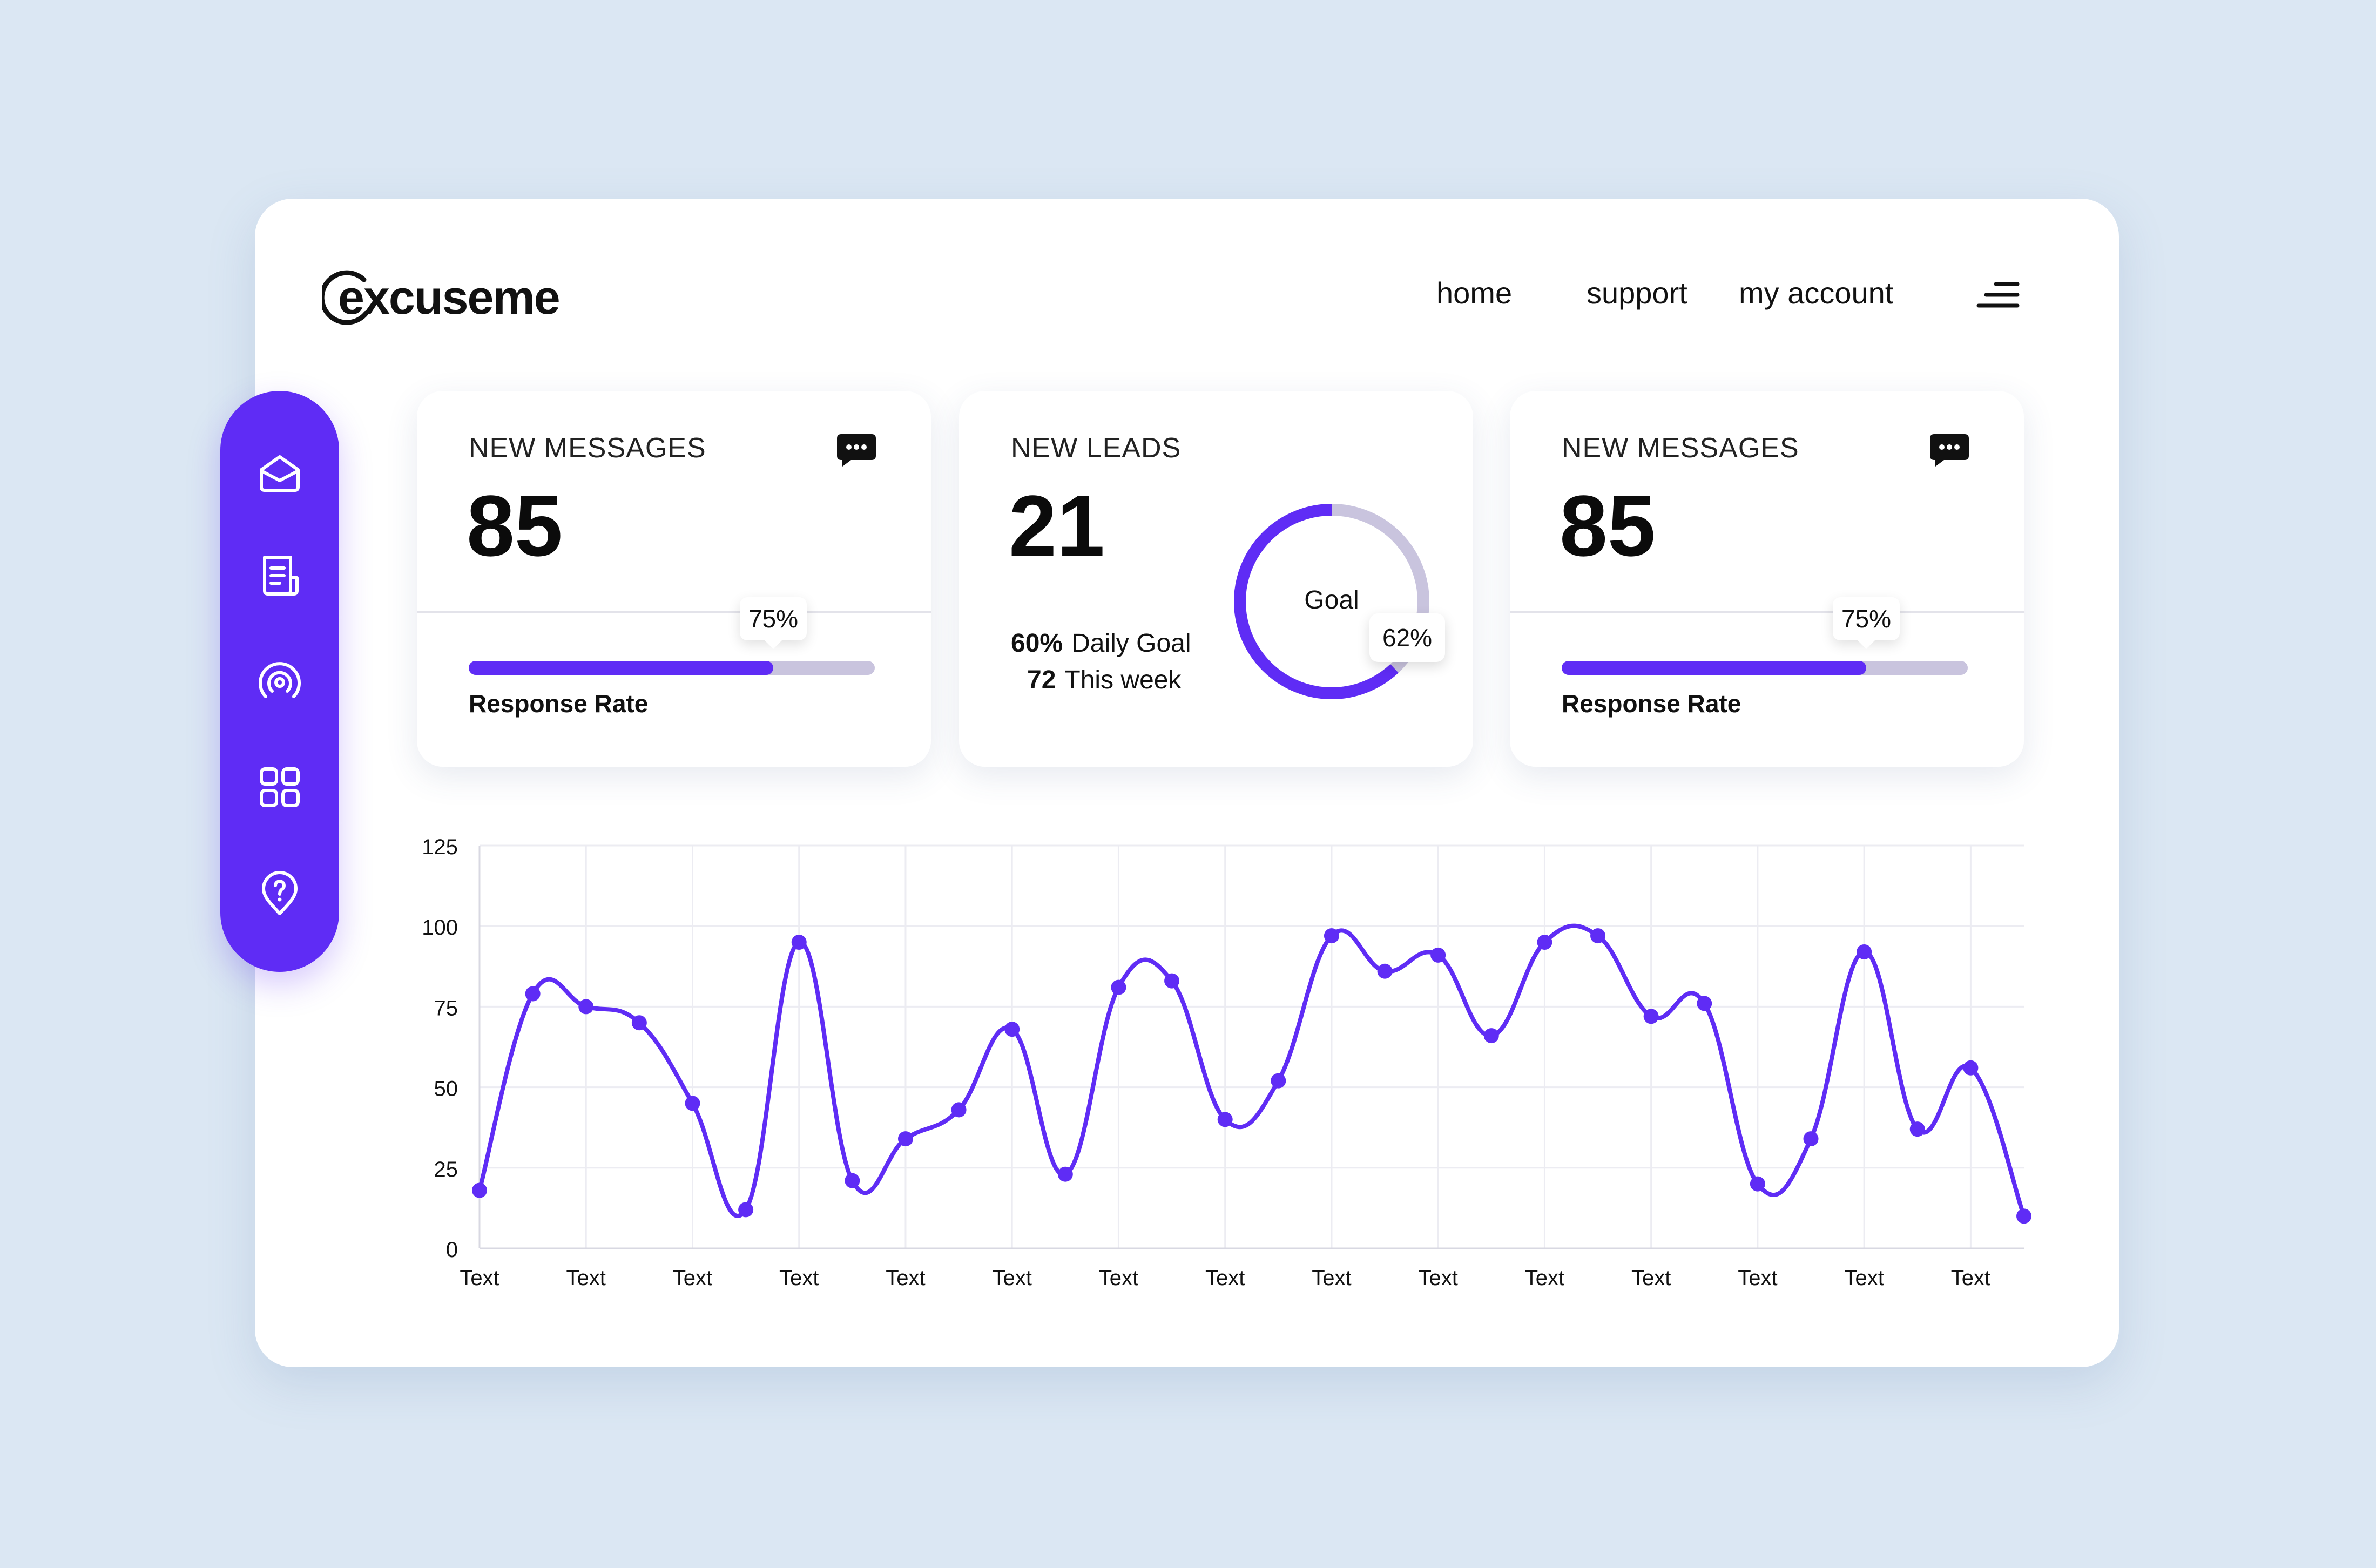 The height and width of the screenshot is (1568, 2376). What do you see at coordinates (1057, 525) in the screenshot?
I see `card-value: 21` at bounding box center [1057, 525].